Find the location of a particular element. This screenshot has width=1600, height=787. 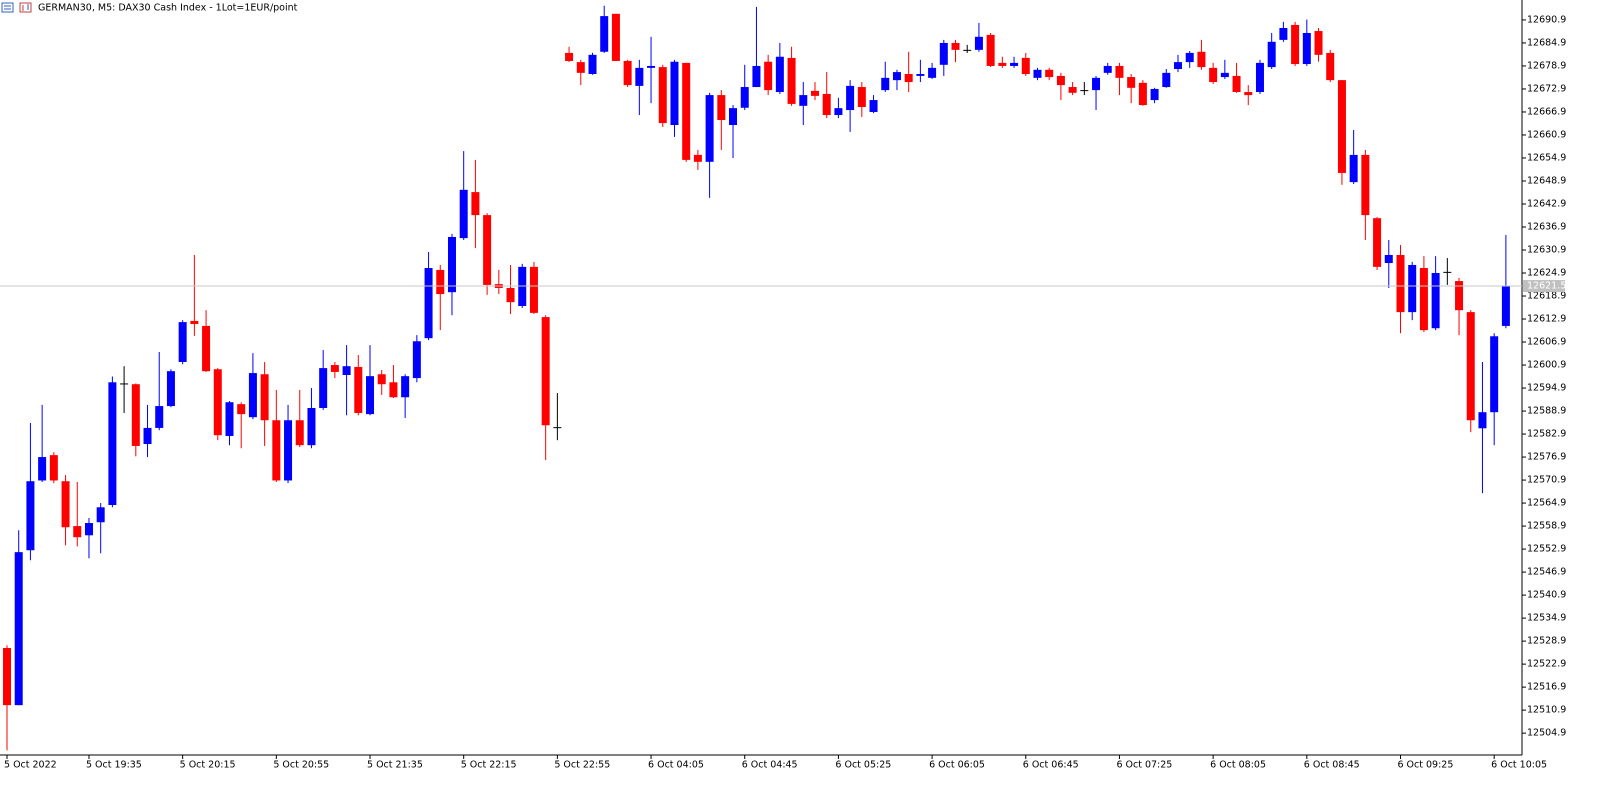

y-tick-label: 12678.9 is located at coordinates (1546, 65).